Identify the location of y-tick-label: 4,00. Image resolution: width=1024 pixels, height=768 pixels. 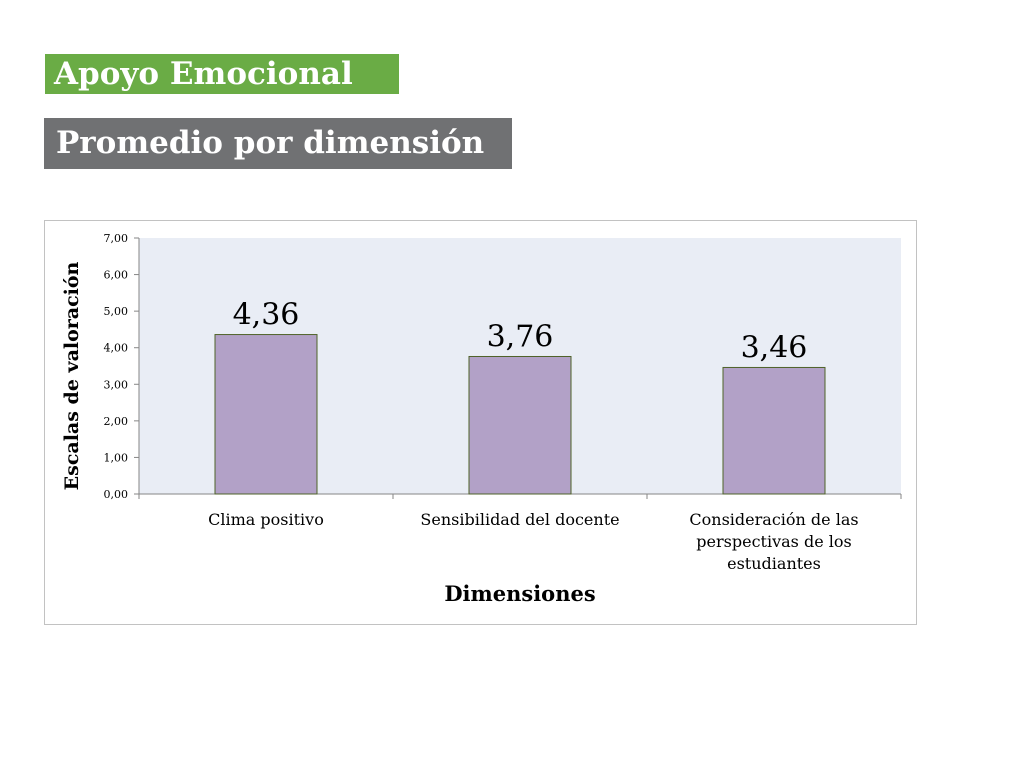
(116, 348).